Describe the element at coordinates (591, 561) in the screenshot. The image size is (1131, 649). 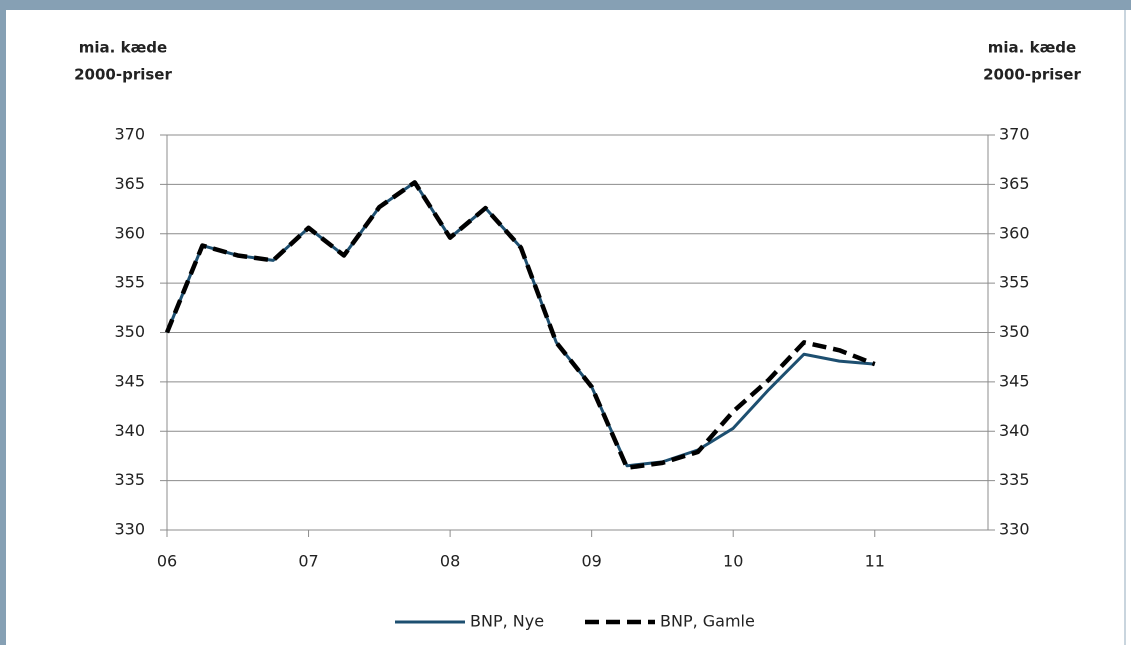
I see `x-tick-label: 09` at that location.